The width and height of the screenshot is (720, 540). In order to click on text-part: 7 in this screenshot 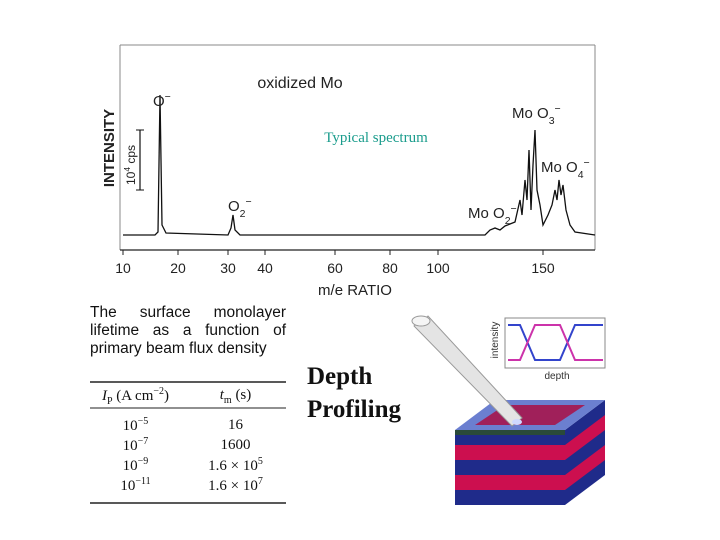, I will do `click(260, 481)`.